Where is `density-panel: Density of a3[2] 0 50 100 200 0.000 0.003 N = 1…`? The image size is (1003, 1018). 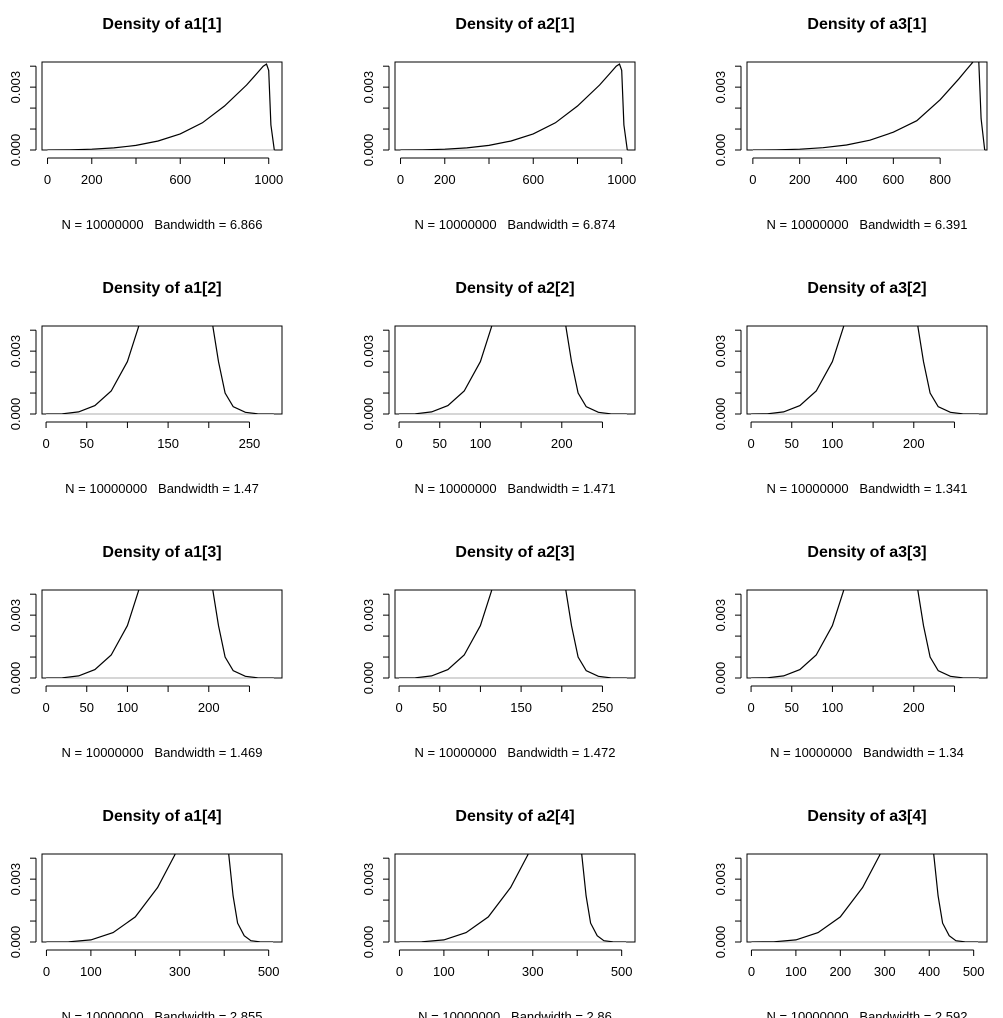 density-panel: Density of a3[2] 0 50 100 200 0.000 0.003 N = 1… is located at coordinates (850, 388).